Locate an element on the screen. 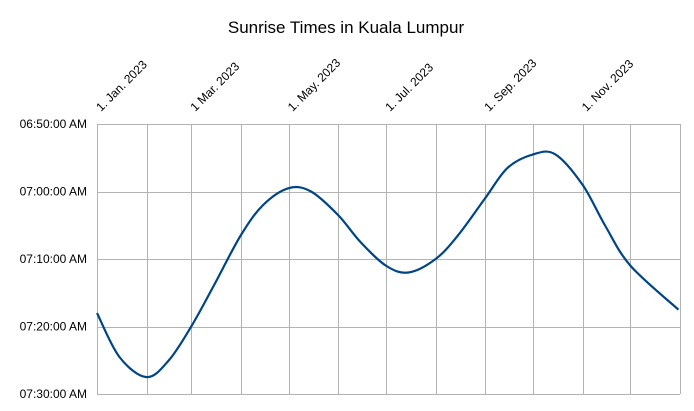 This screenshot has width=694, height=411. y-tick-label: 07:10:00 AM is located at coordinates (53, 259).